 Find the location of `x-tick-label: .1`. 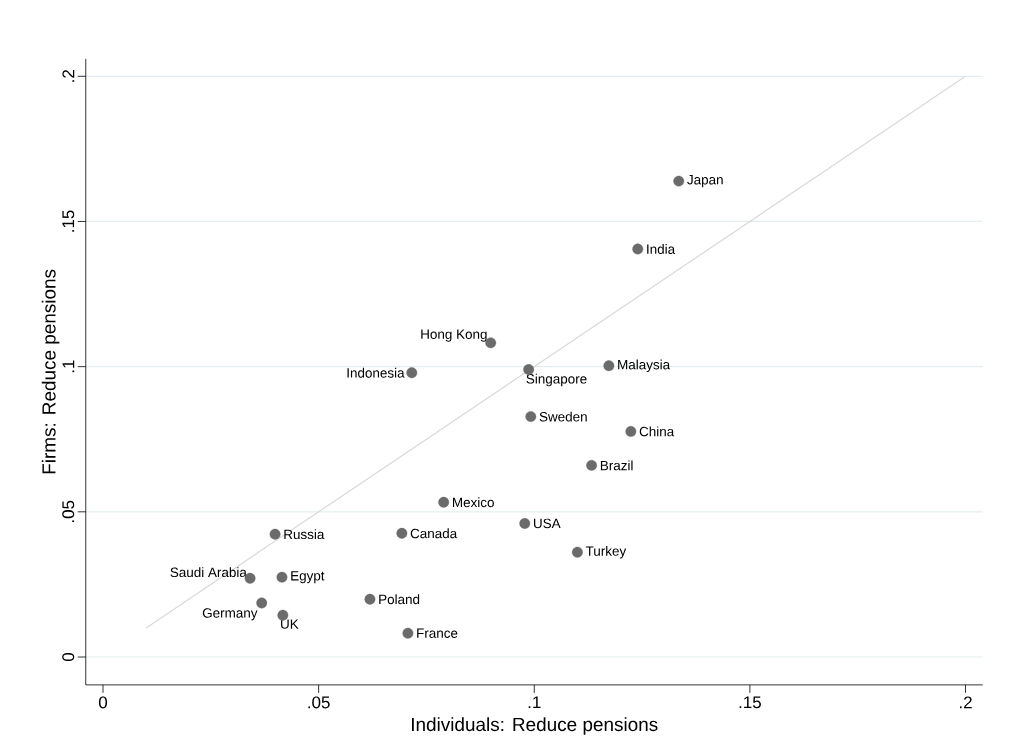

x-tick-label: .1 is located at coordinates (534, 702).